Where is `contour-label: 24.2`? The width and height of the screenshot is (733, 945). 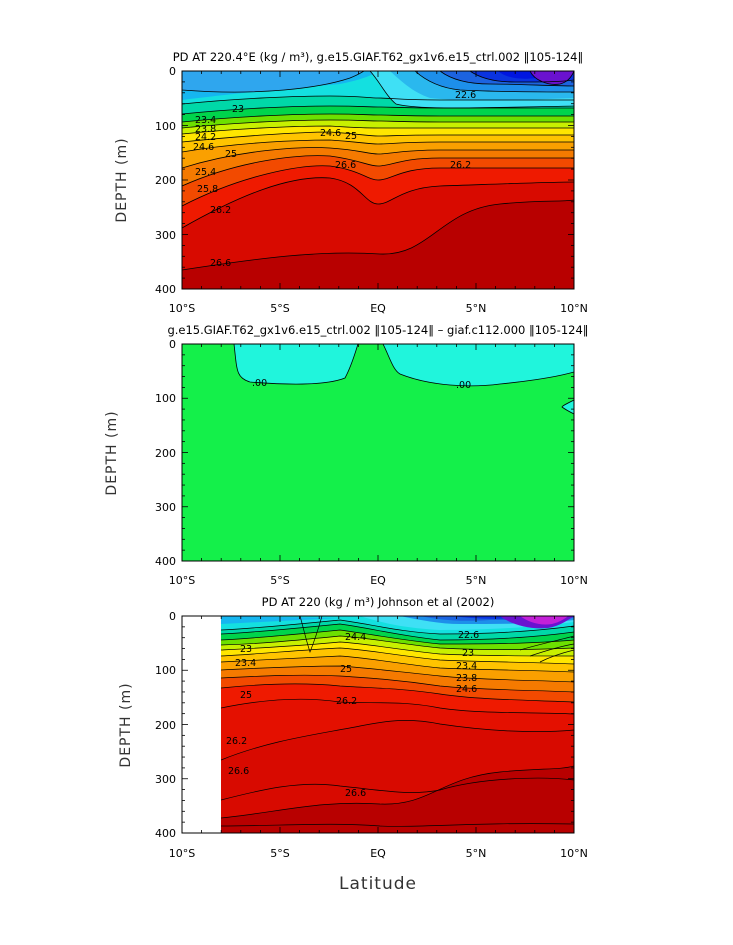 contour-label: 24.2 is located at coordinates (205, 137).